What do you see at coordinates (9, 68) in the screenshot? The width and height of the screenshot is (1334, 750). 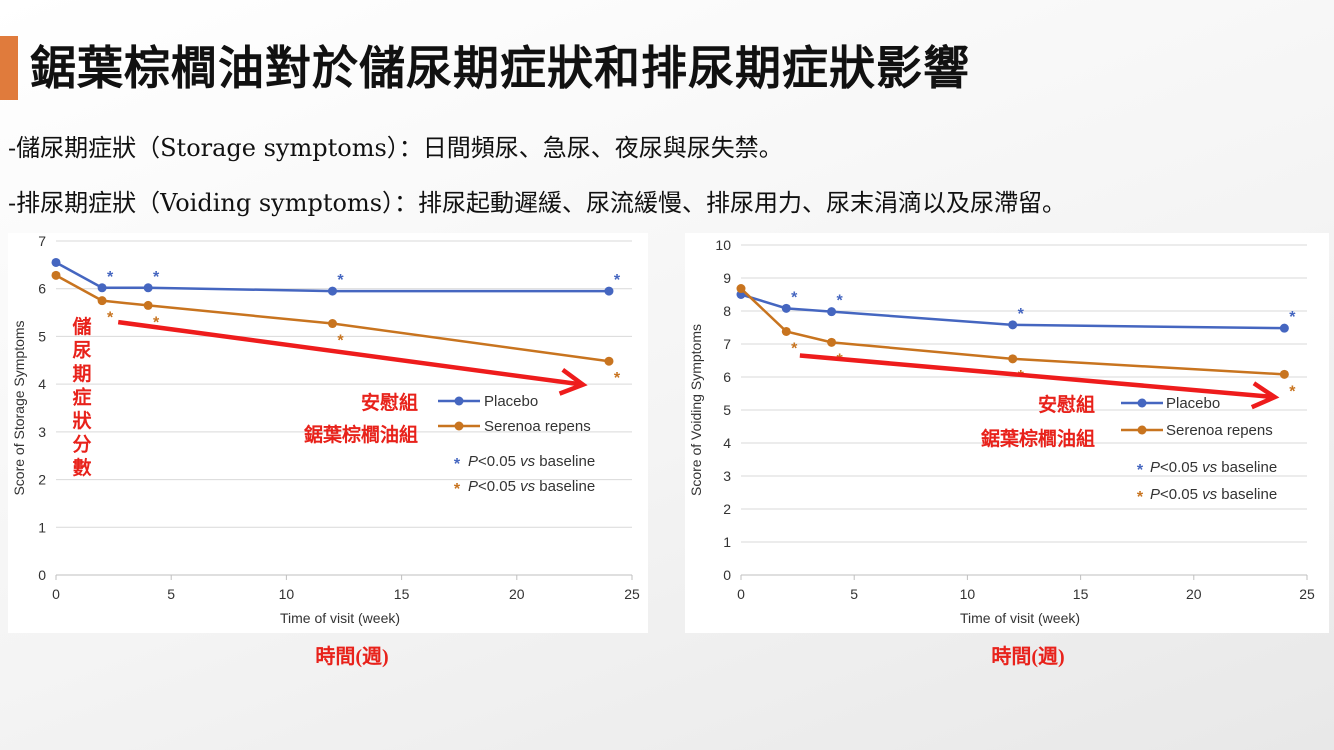 I see `title-accent-bar` at bounding box center [9, 68].